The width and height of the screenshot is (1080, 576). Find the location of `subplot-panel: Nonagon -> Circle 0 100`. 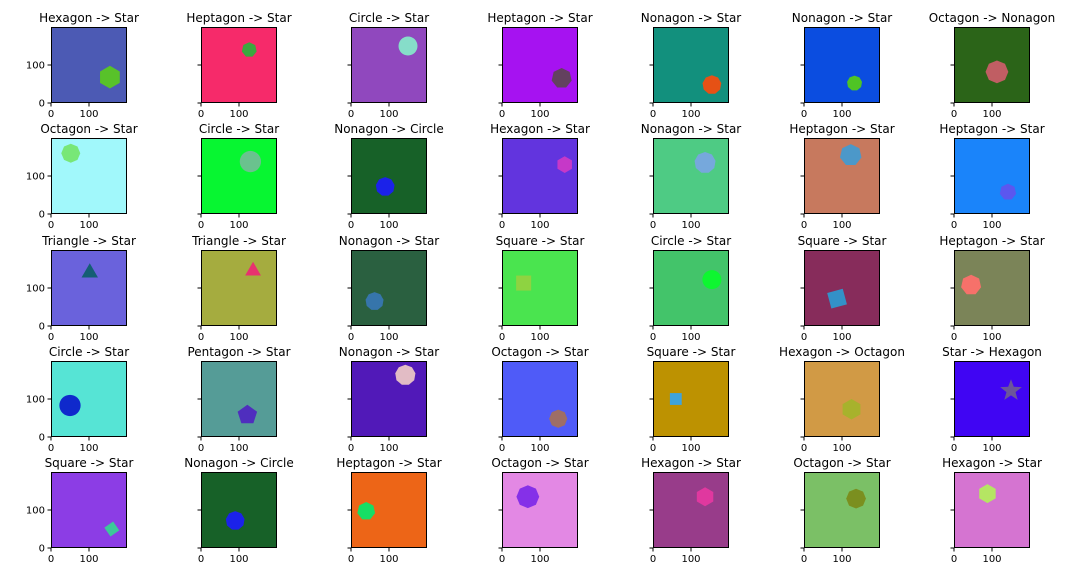

subplot-panel: Nonagon -> Circle 0 100 is located at coordinates (239, 510).